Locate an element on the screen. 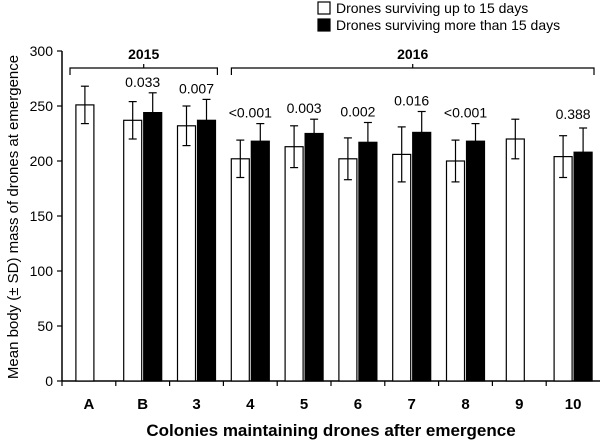  year-label: 2015 is located at coordinates (143, 54).